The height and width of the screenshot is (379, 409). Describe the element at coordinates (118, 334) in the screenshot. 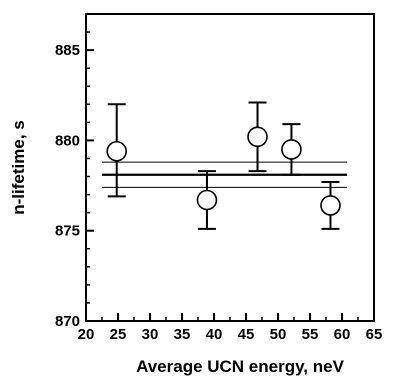

I see `x-tick-label: 25` at that location.